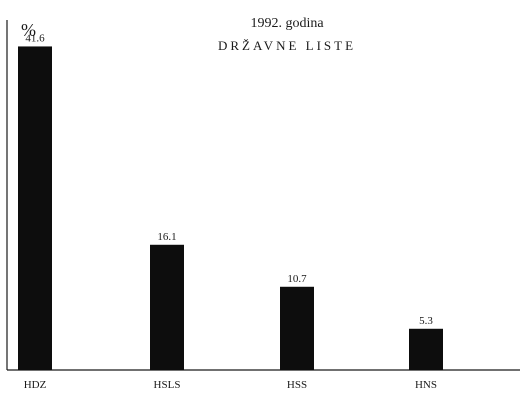  I want to click on chart-title: 1992. godina, so click(287, 23).